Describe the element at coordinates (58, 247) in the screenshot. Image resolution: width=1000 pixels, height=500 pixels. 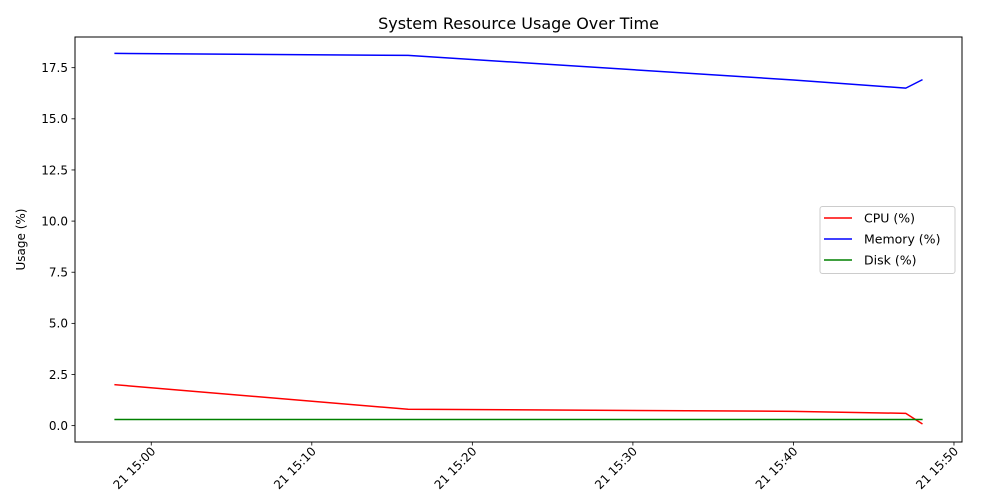
I see `y-axis: 0.0 2.5 5.0 7.5 10.0 12.5 15.0 17.5` at that location.